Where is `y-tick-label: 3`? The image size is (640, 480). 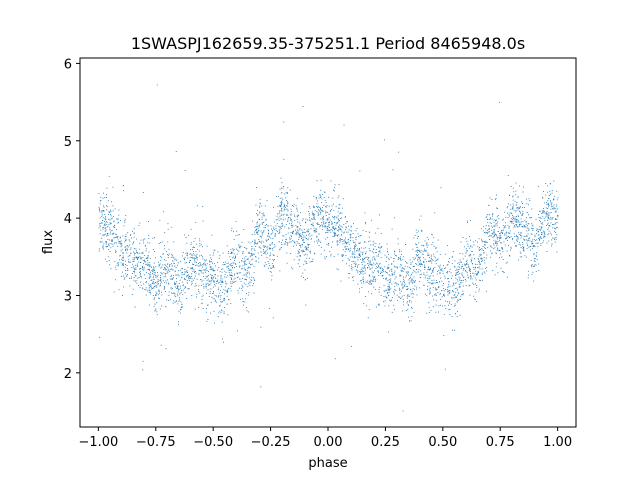 y-tick-label: 3 is located at coordinates (68, 296).